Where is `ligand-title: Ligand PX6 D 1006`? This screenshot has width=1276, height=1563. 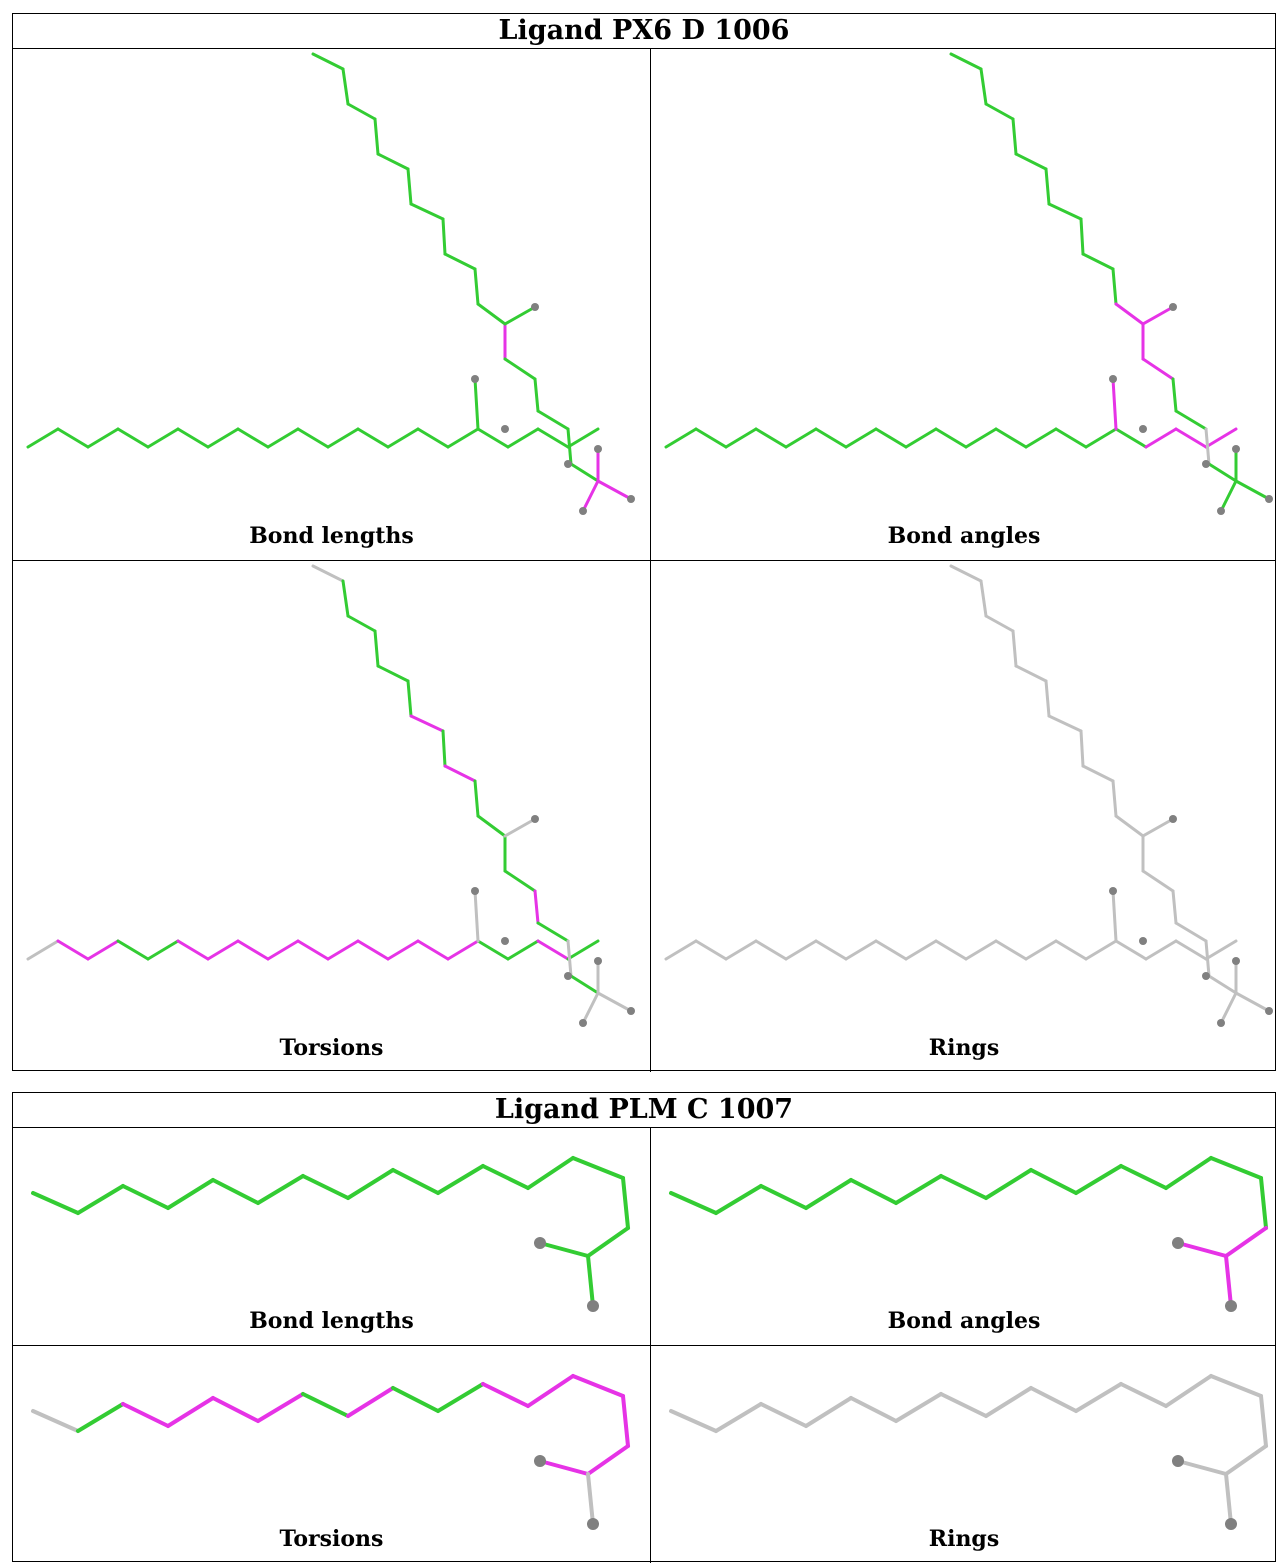 ligand-title: Ligand PX6 D 1006 is located at coordinates (644, 31).